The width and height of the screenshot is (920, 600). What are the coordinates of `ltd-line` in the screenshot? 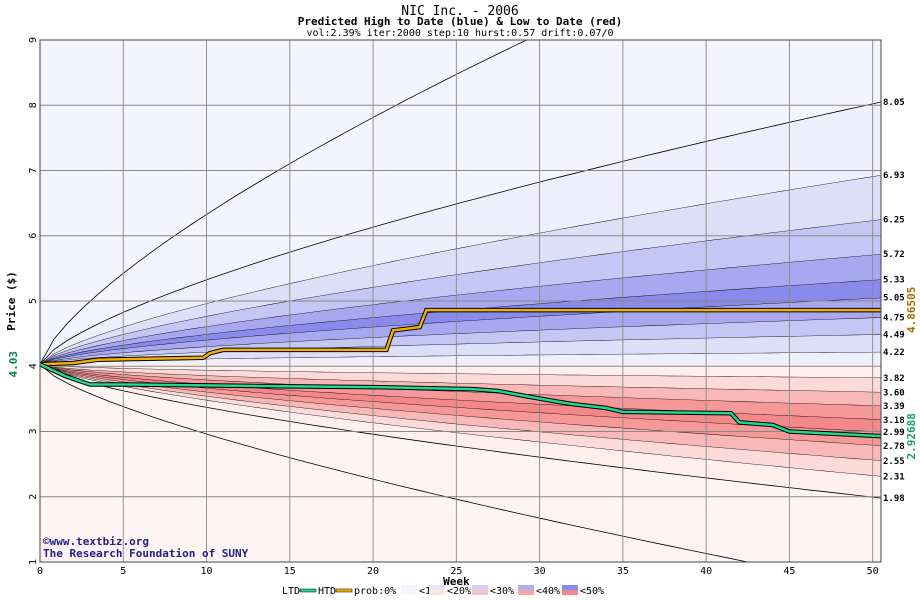 It's located at (460, 400).